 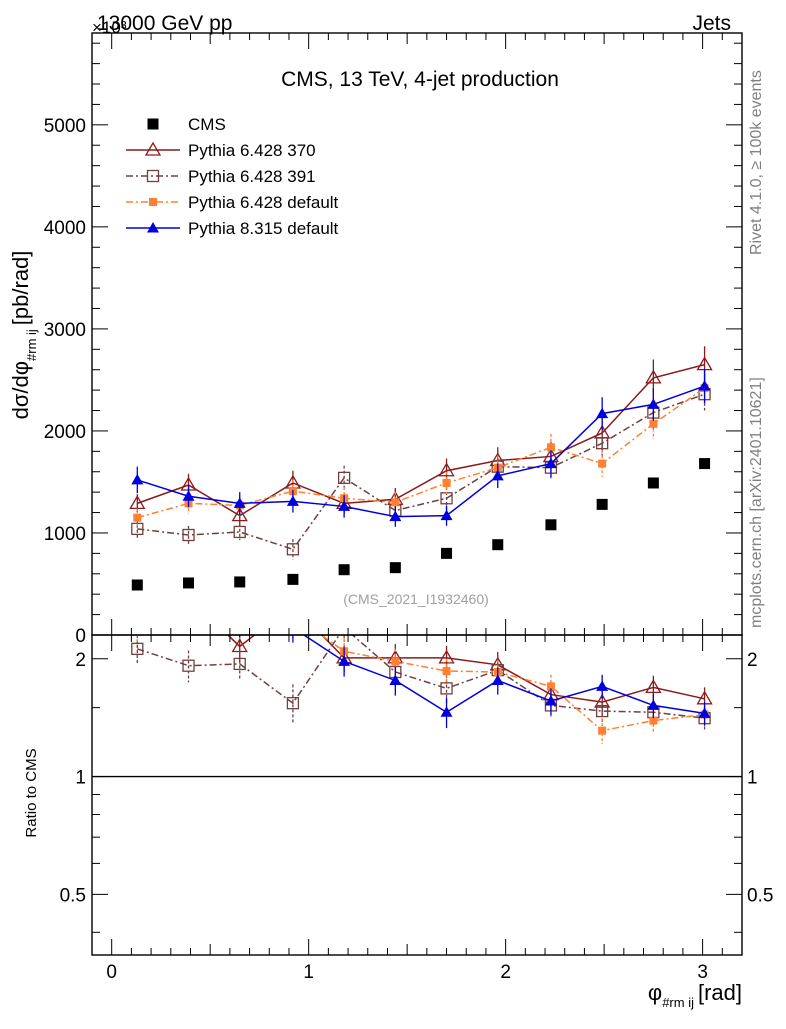 What do you see at coordinates (760, 895) in the screenshot?
I see `ratio-y-tick-label-right: 0.5` at bounding box center [760, 895].